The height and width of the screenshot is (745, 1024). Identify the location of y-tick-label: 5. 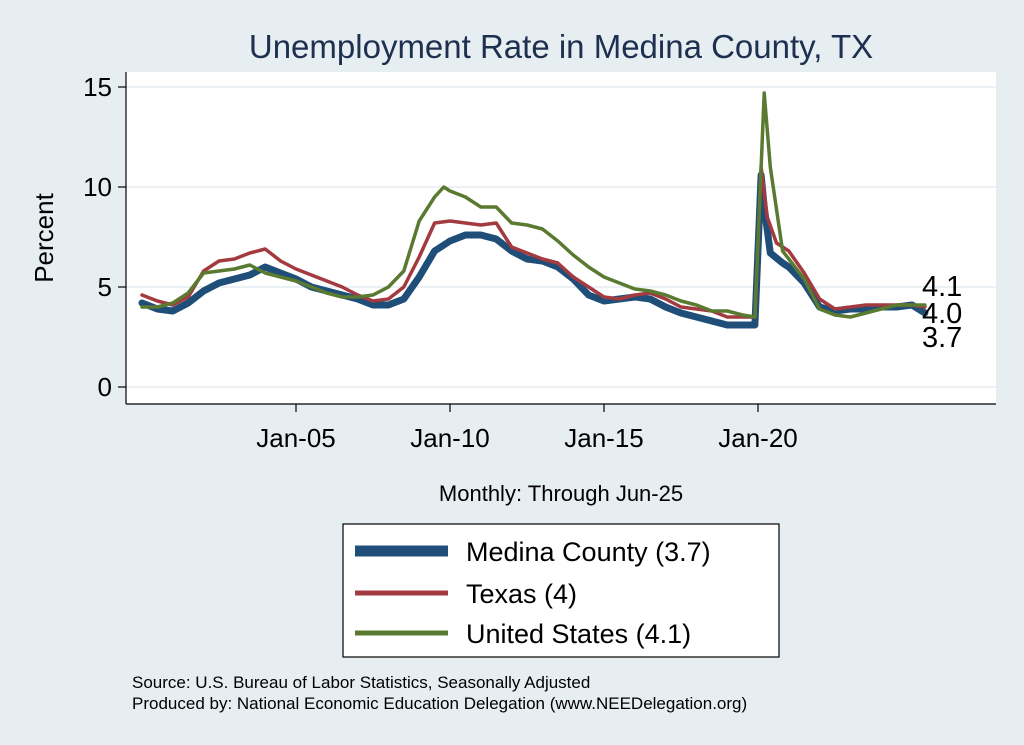
(105, 287).